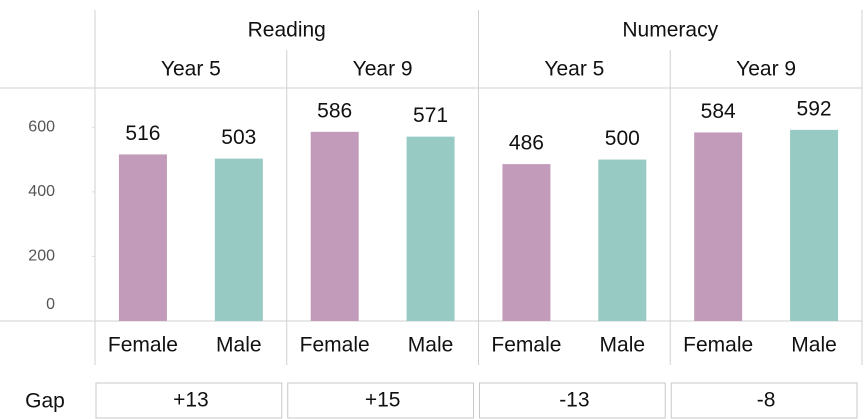 The height and width of the screenshot is (419, 865). I want to click on gap-value: +13, so click(191, 400).